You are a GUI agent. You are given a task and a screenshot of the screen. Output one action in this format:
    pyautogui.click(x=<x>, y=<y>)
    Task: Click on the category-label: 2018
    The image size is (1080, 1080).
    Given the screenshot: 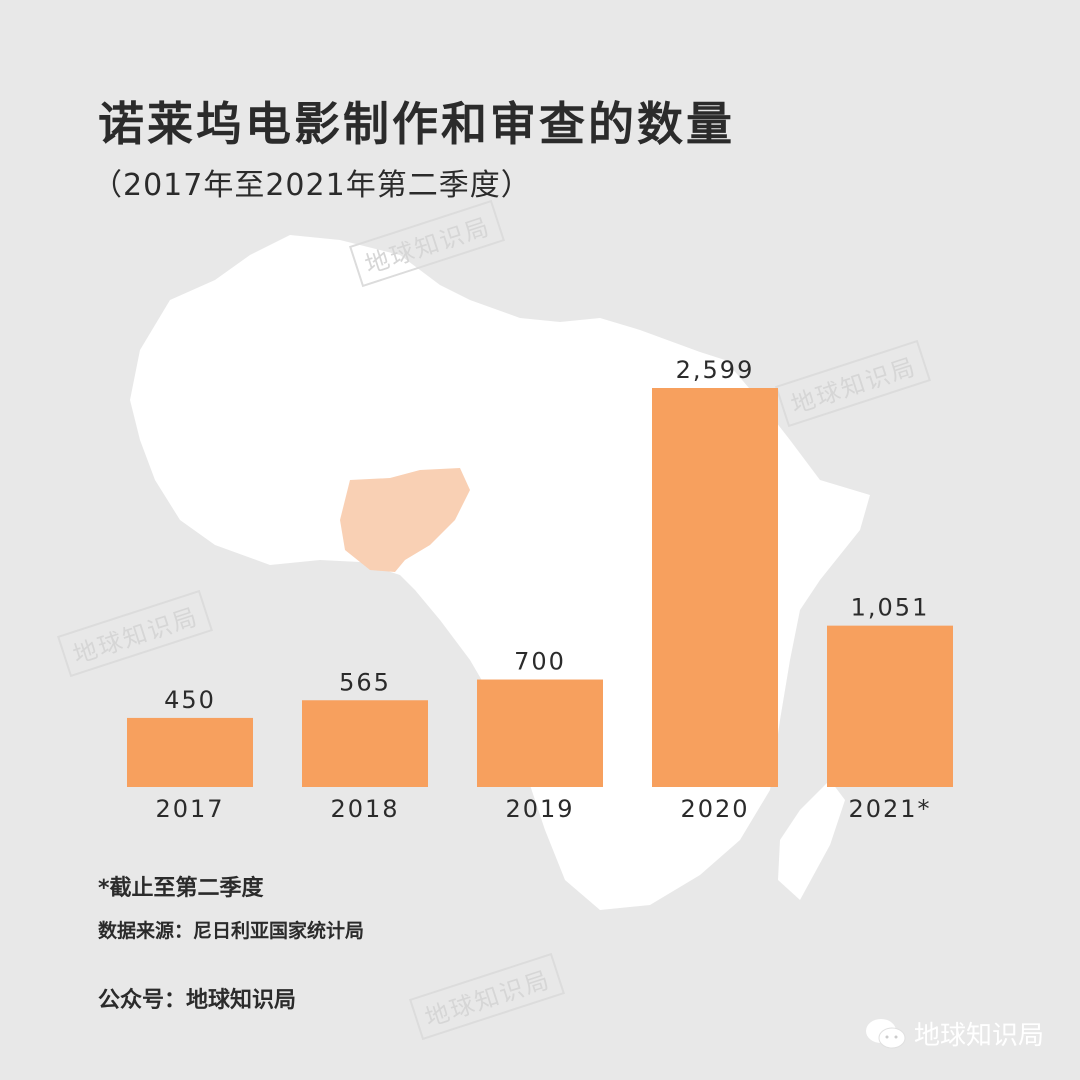 What is the action you would take?
    pyautogui.click(x=364, y=809)
    